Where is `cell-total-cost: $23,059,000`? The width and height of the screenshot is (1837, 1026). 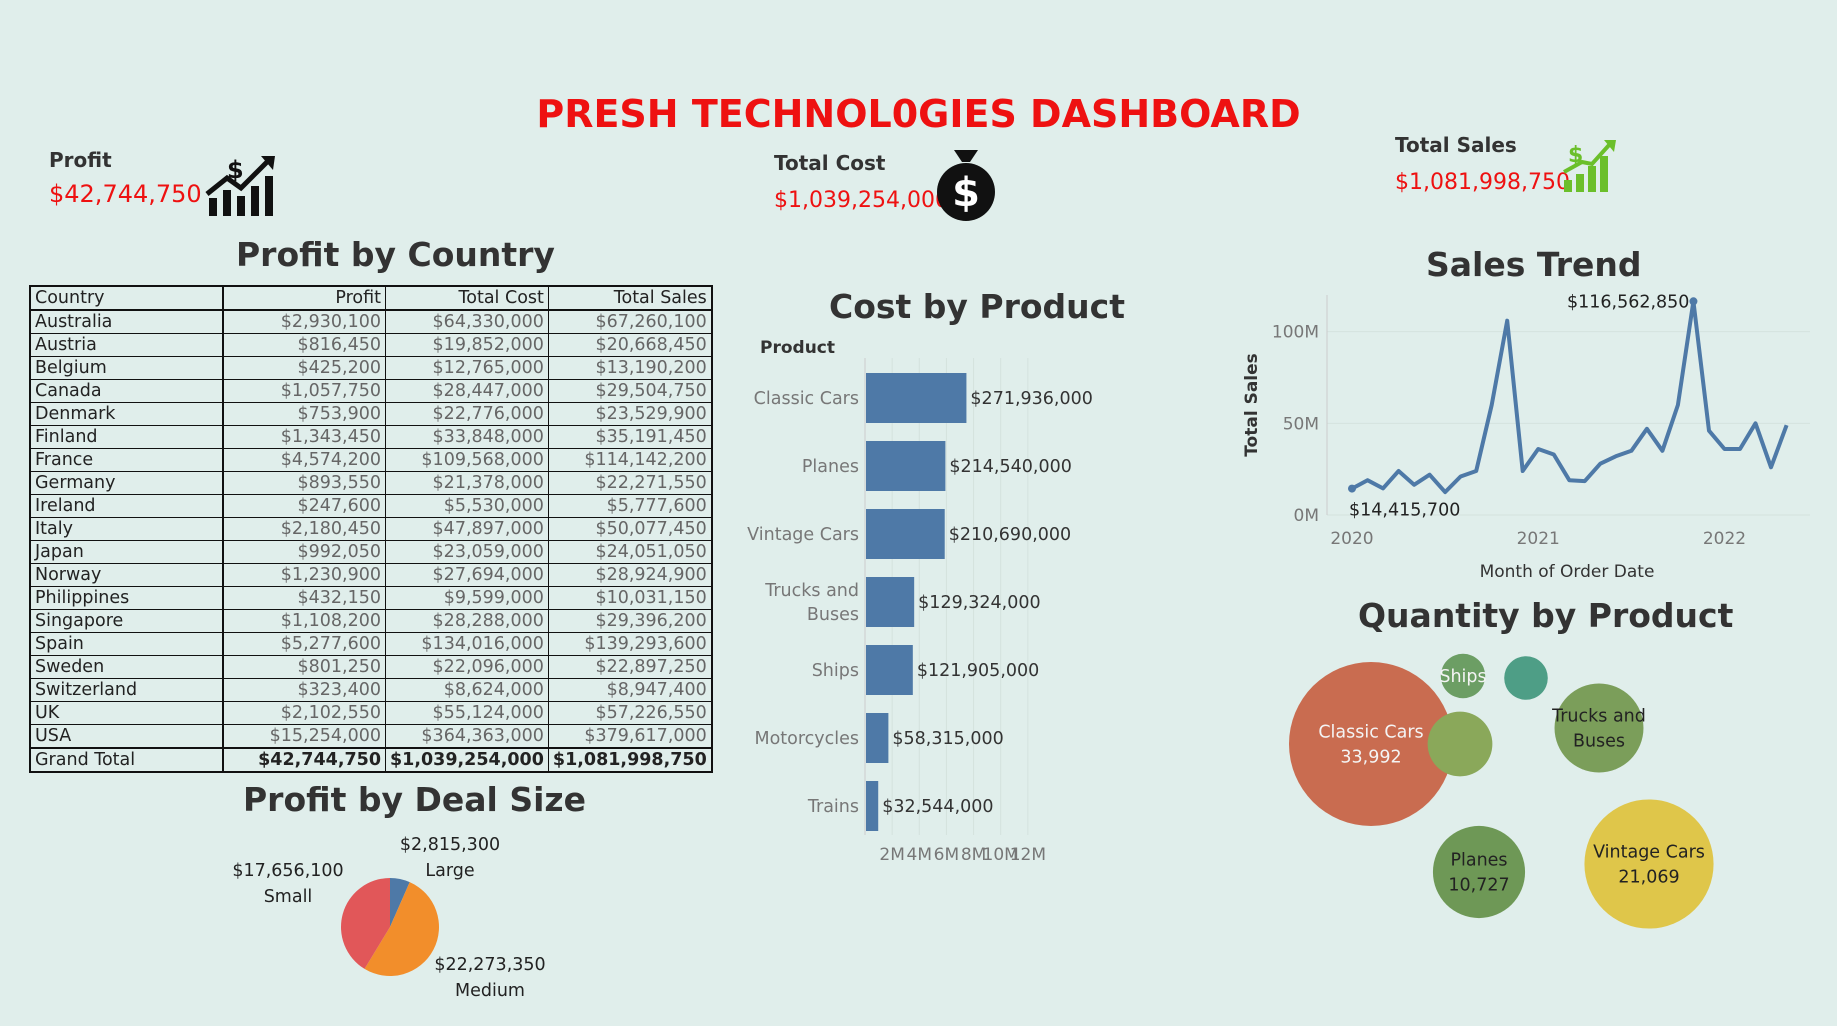 cell-total-cost: $23,059,000 is located at coordinates (467, 552).